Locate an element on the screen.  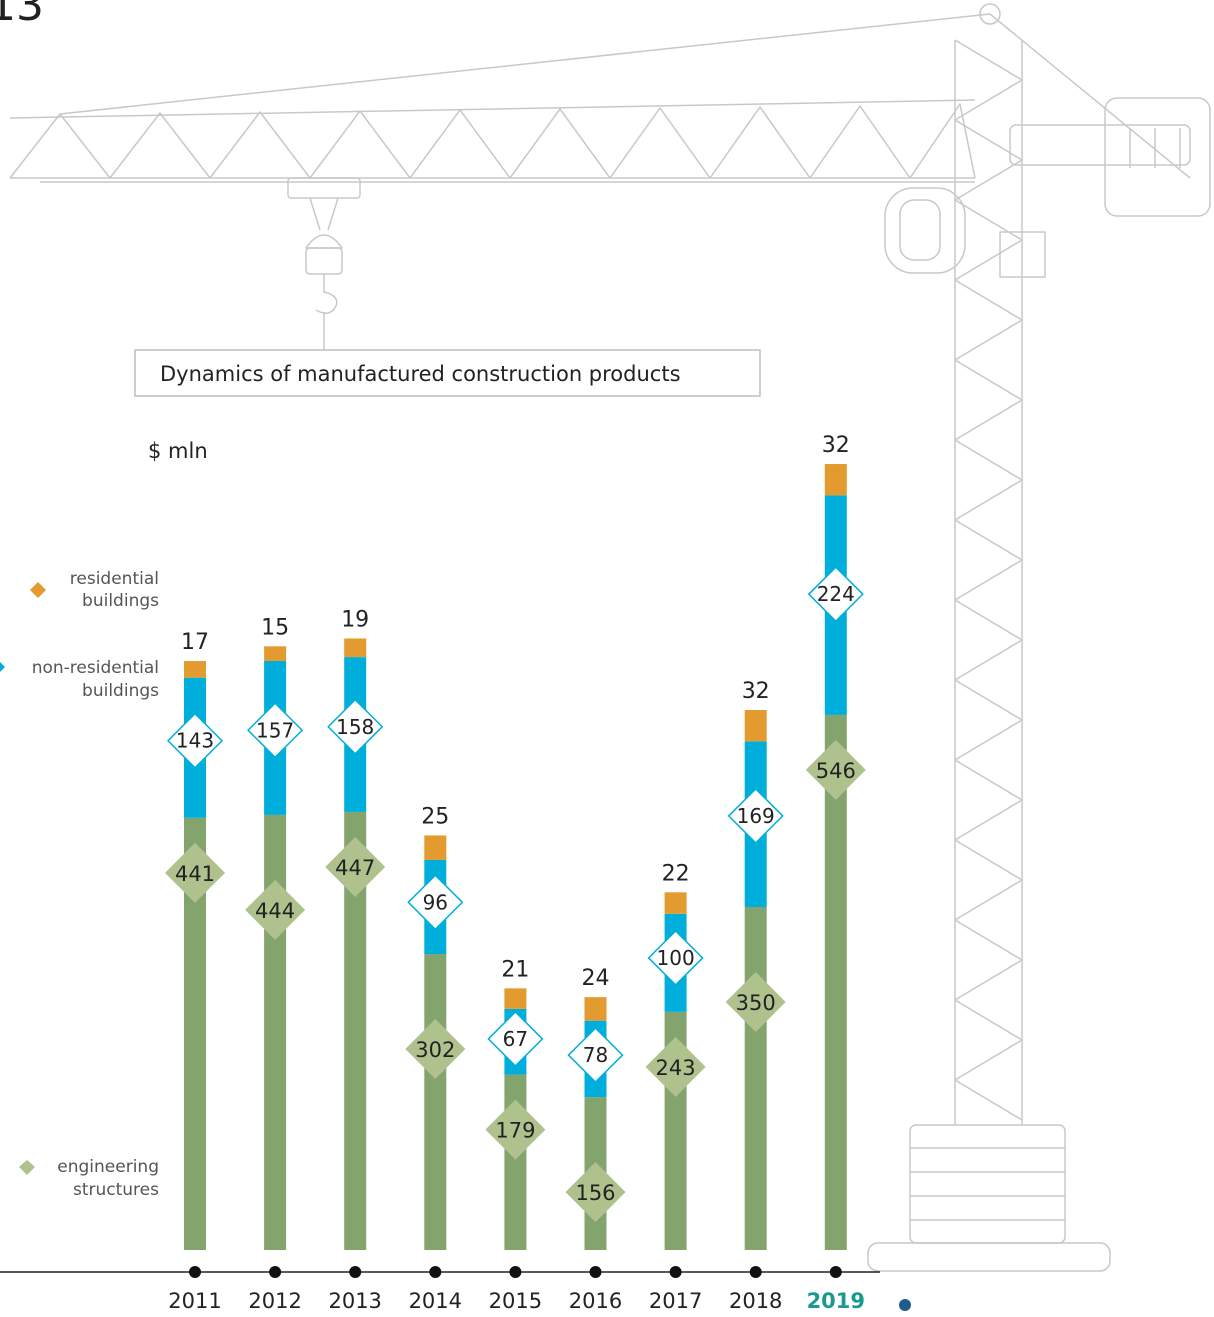
legend-residential-line2: buildings is located at coordinates (120, 601).